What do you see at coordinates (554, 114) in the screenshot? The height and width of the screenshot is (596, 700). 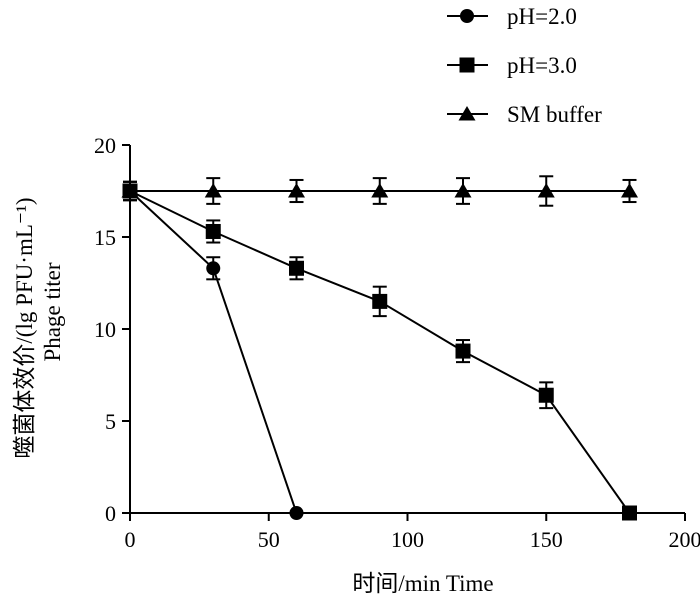 I see `legend-label: SM buffer` at bounding box center [554, 114].